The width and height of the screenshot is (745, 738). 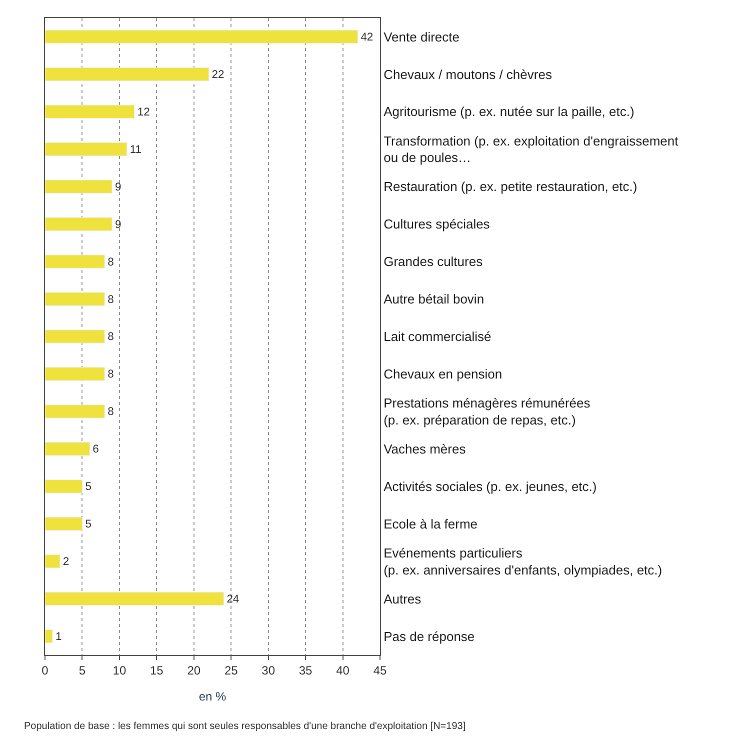 What do you see at coordinates (305, 670) in the screenshot?
I see `x-tick-label: 35` at bounding box center [305, 670].